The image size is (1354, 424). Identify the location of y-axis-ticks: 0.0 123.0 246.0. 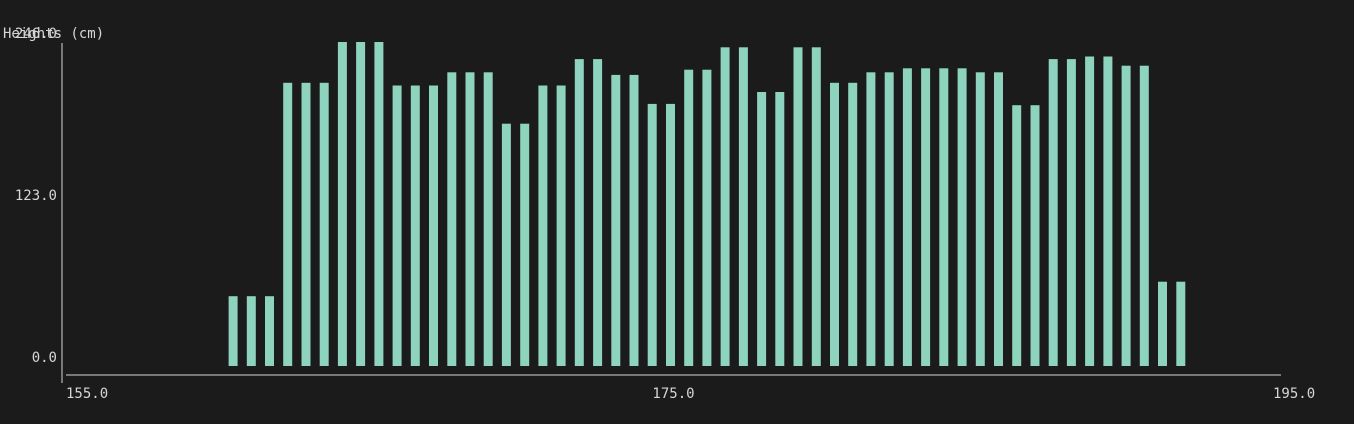
(36, 196).